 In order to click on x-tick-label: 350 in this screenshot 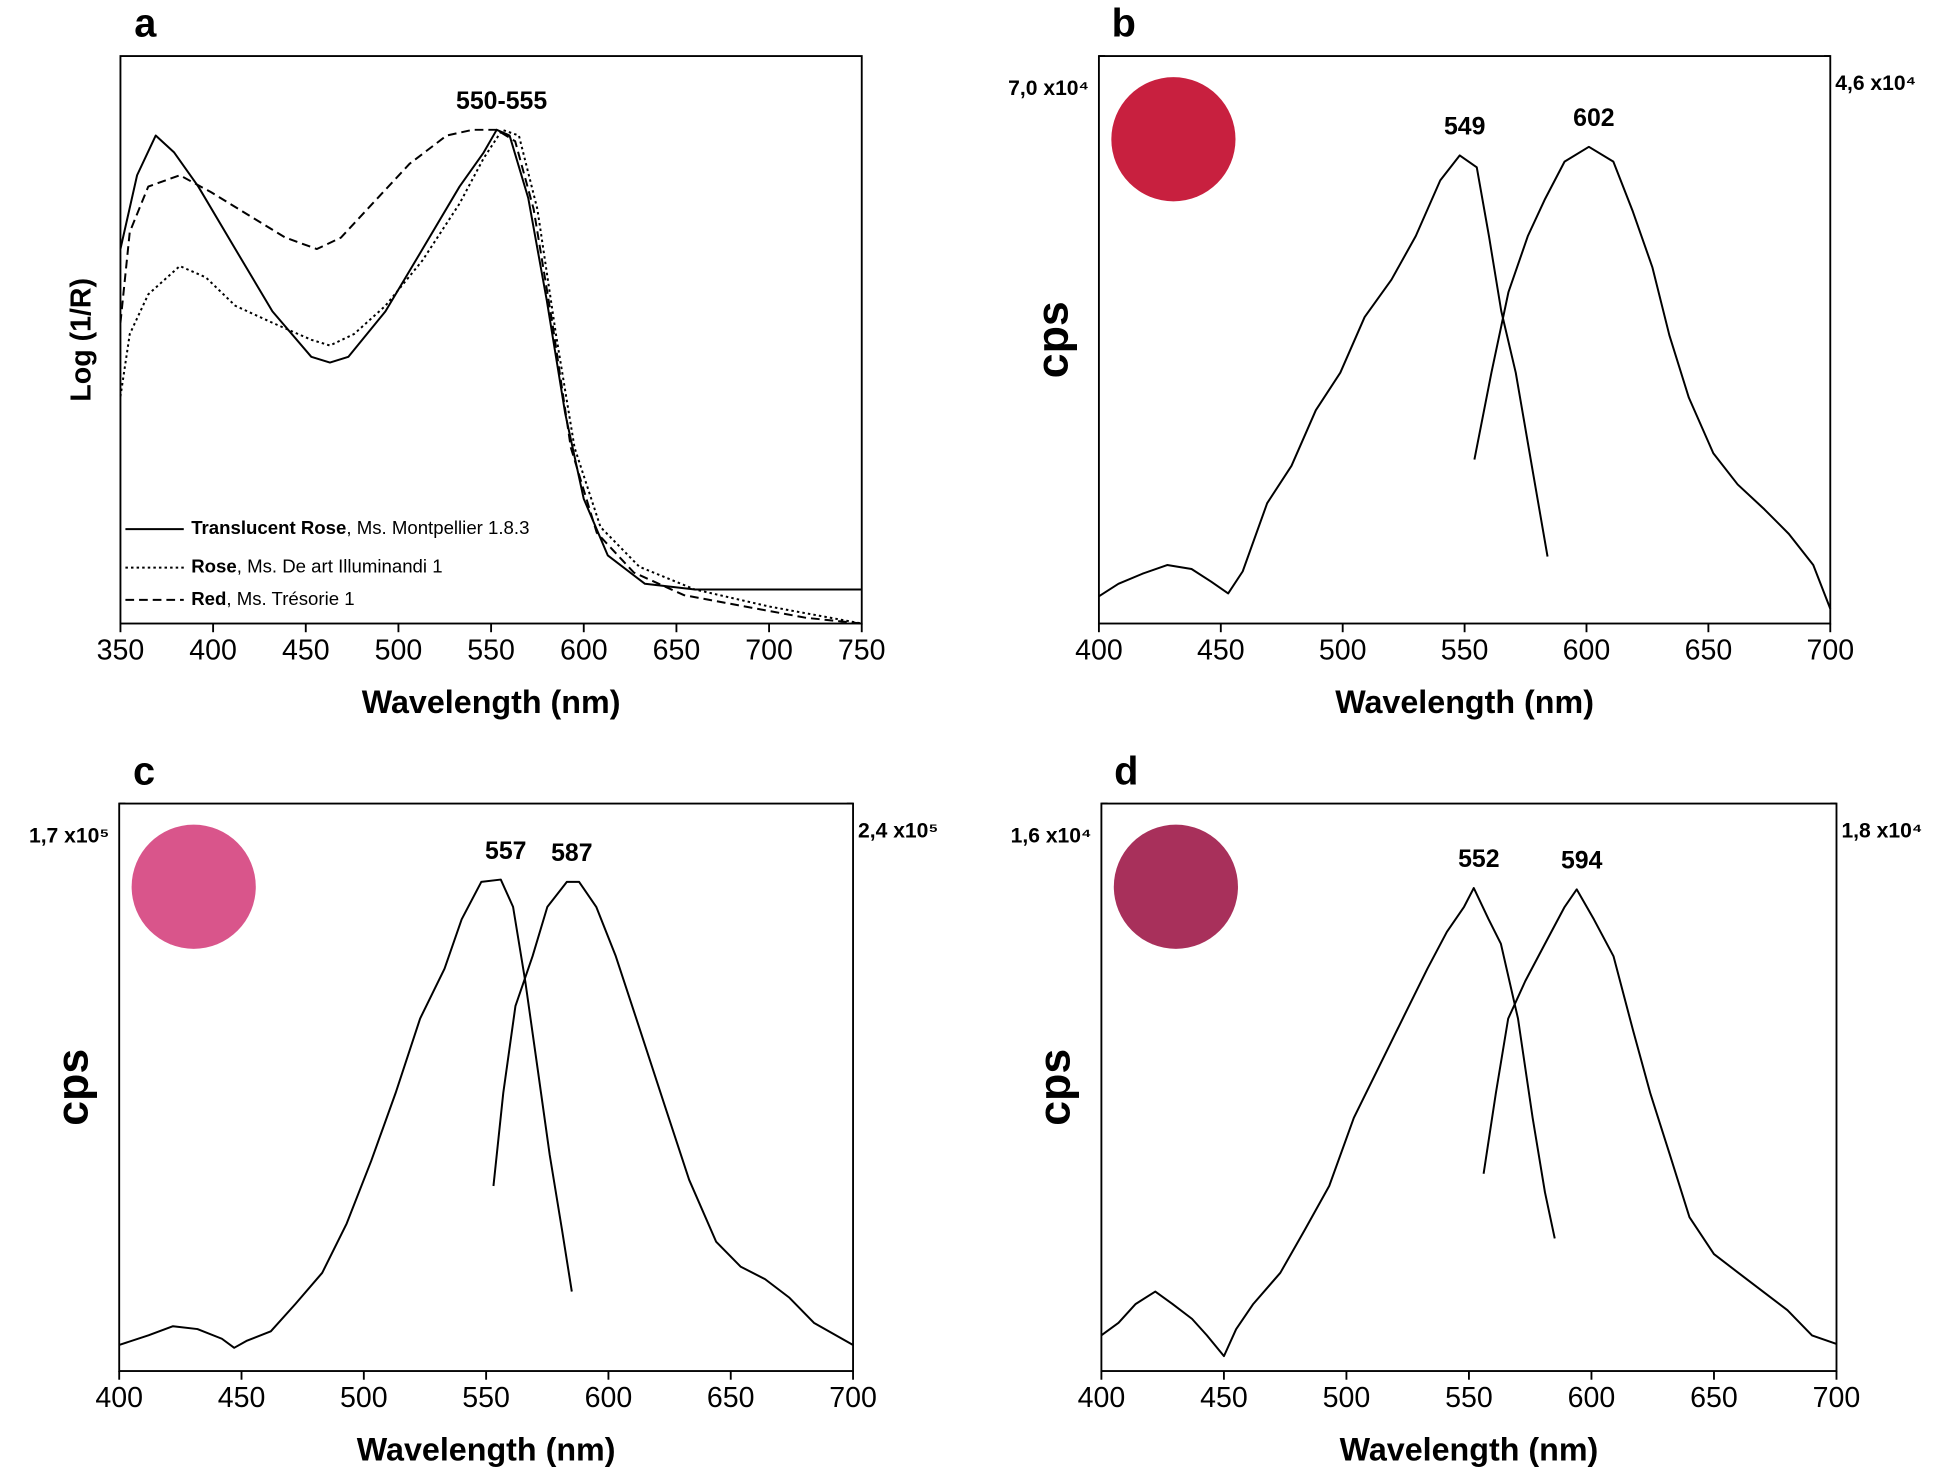, I will do `click(121, 651)`.